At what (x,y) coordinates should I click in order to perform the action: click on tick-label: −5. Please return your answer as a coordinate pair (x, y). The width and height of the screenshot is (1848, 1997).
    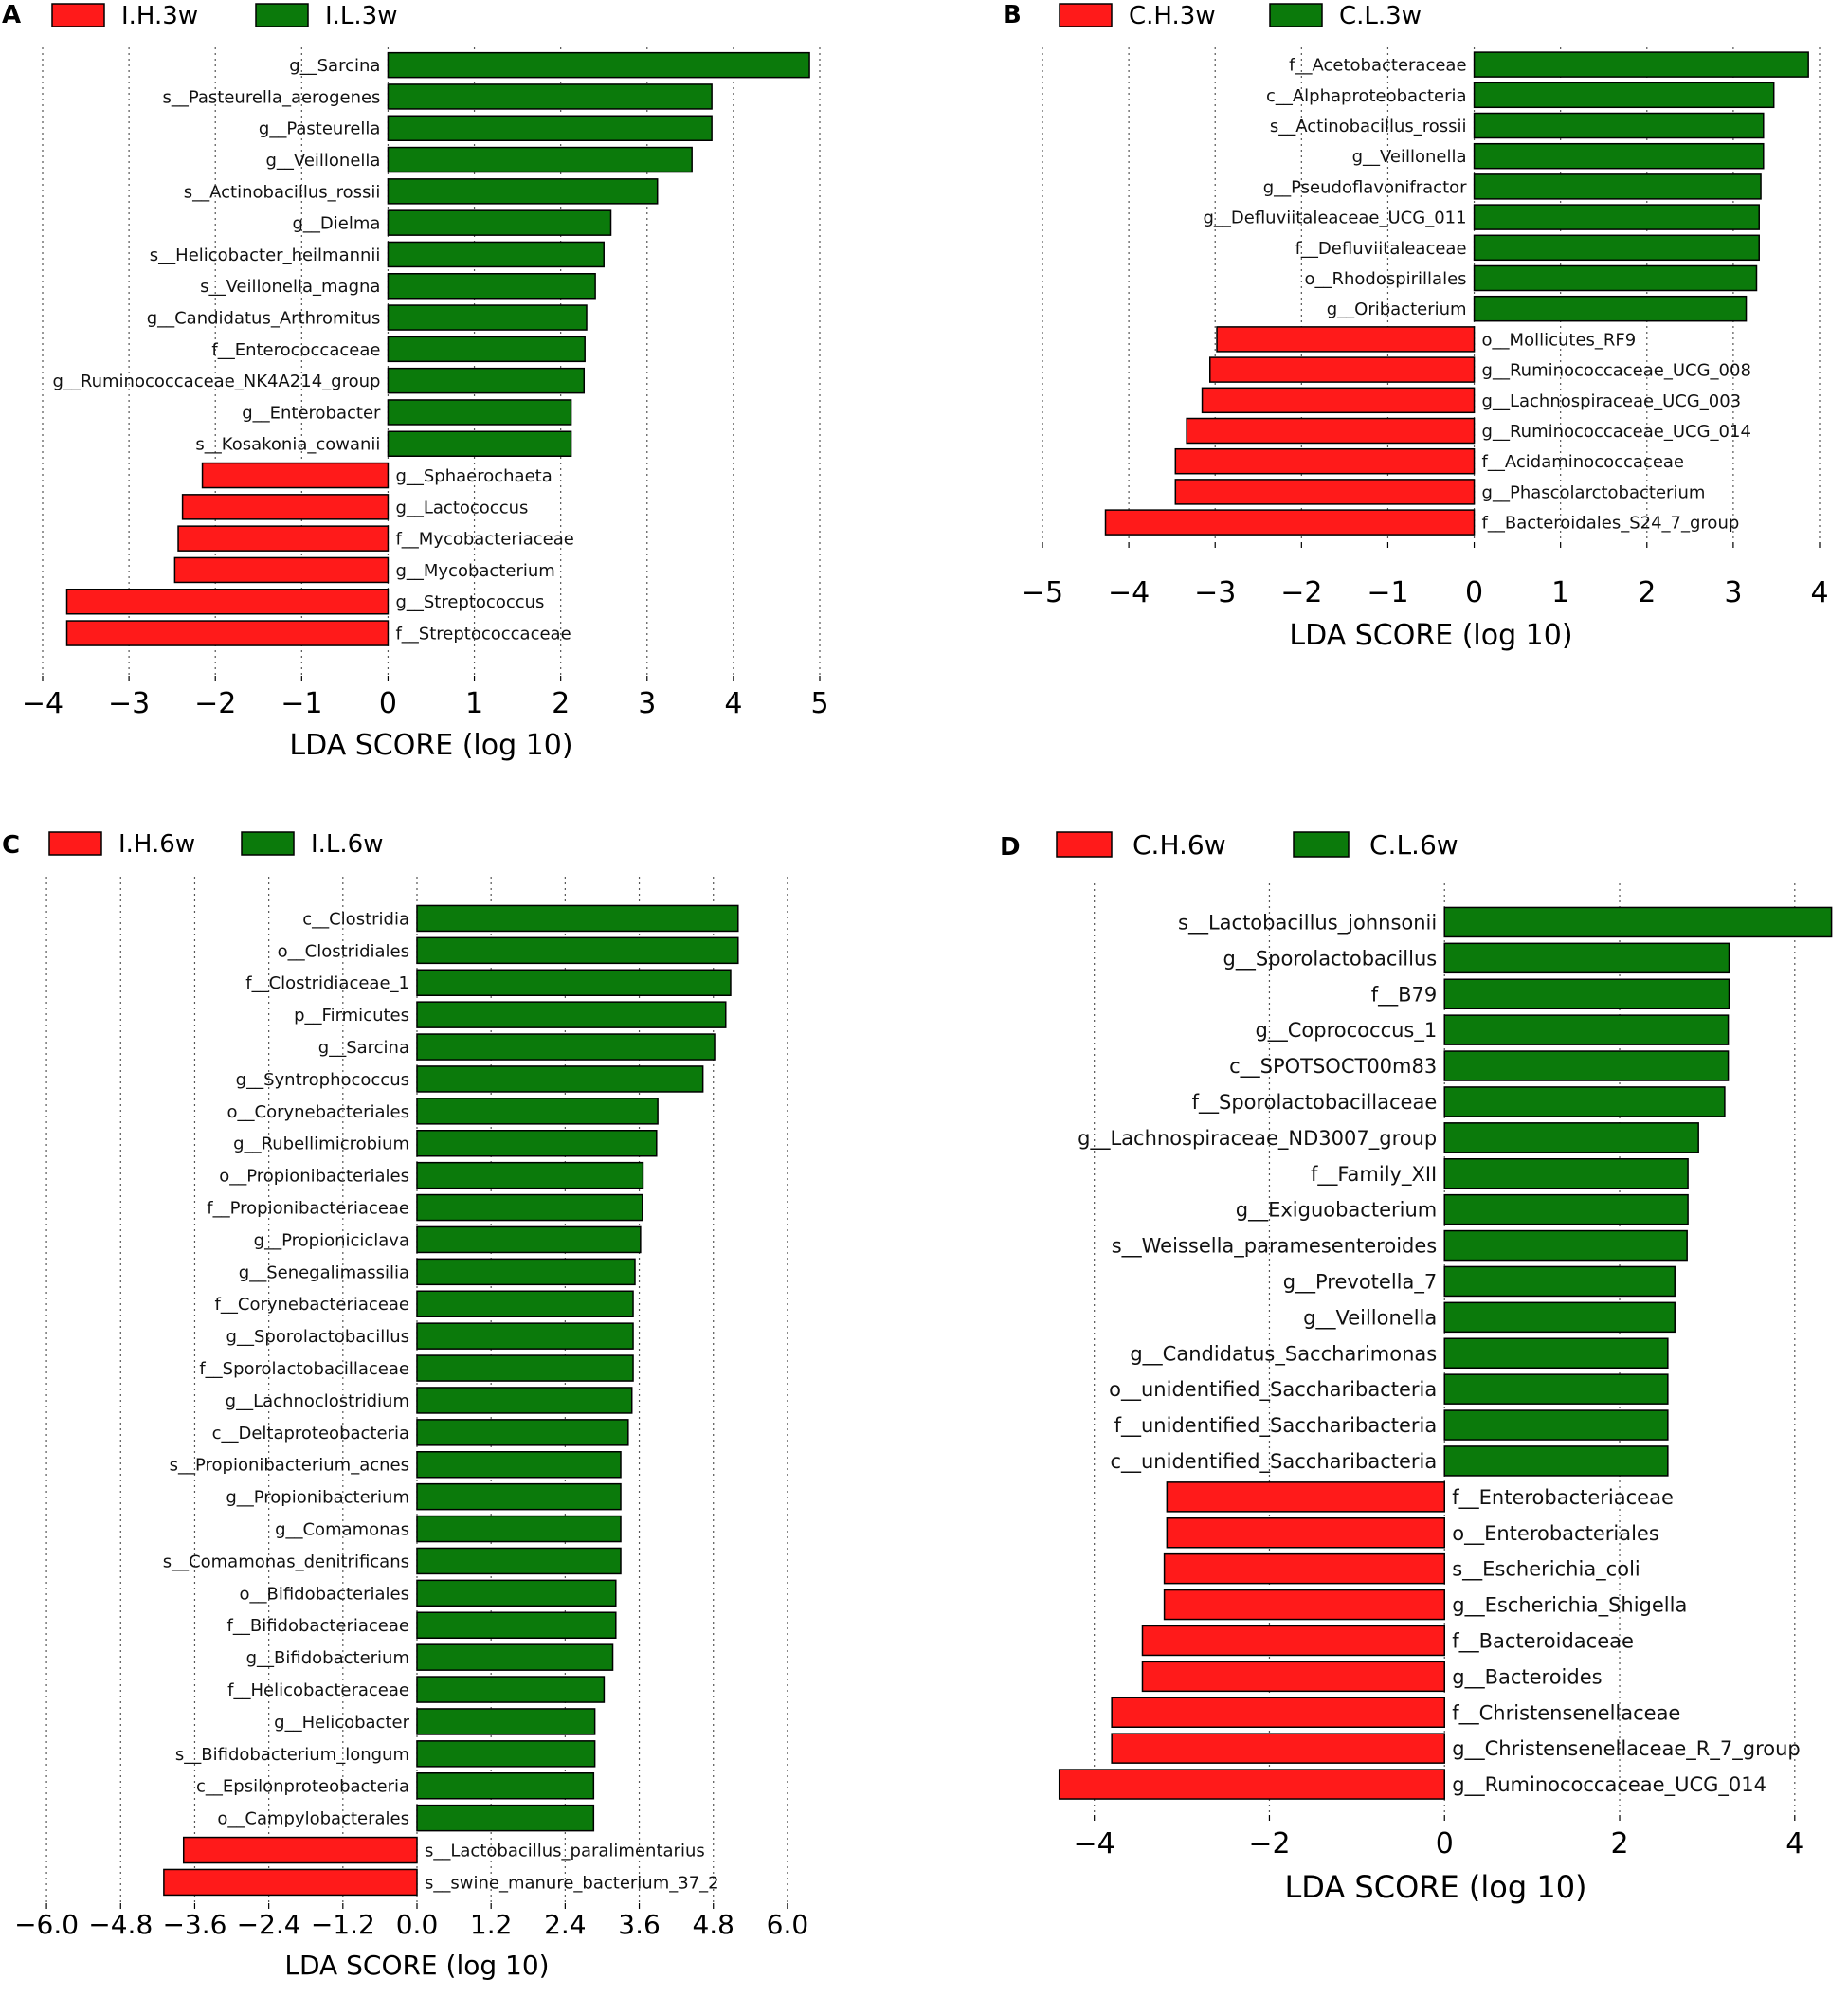
    Looking at the image, I should click on (1042, 592).